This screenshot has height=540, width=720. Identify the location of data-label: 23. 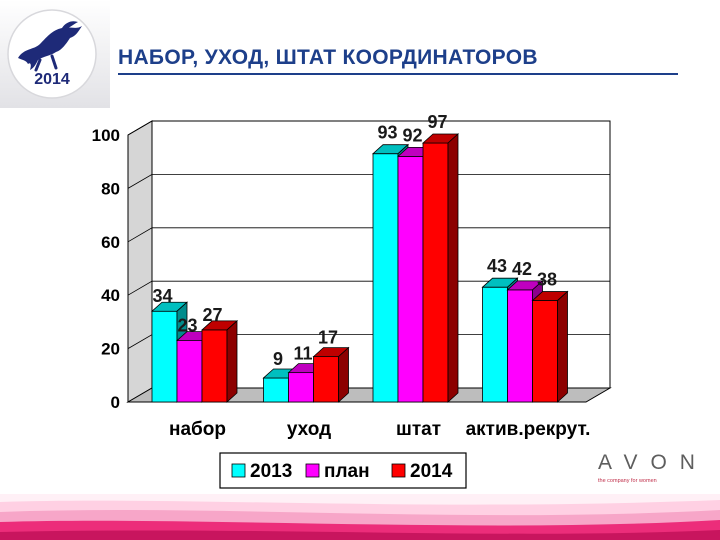
(187, 326).